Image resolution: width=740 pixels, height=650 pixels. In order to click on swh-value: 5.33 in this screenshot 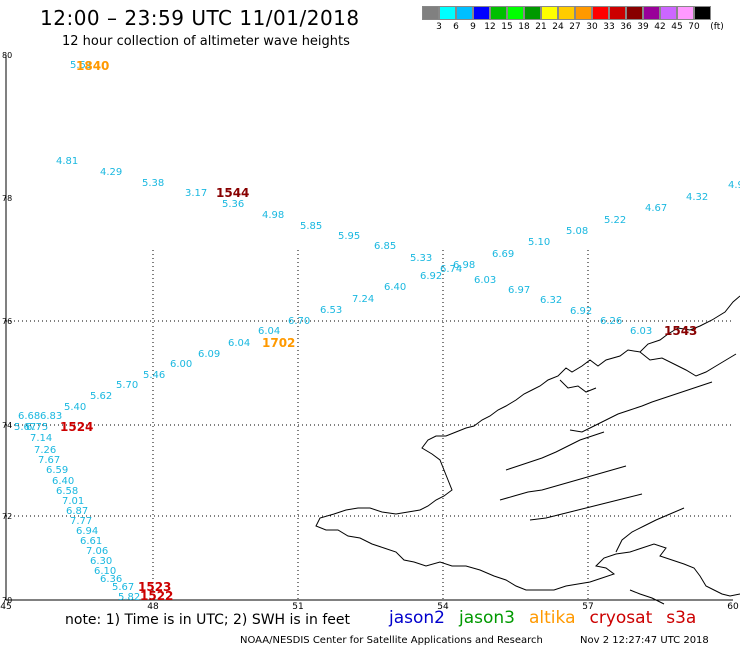, I will do `click(421, 258)`.